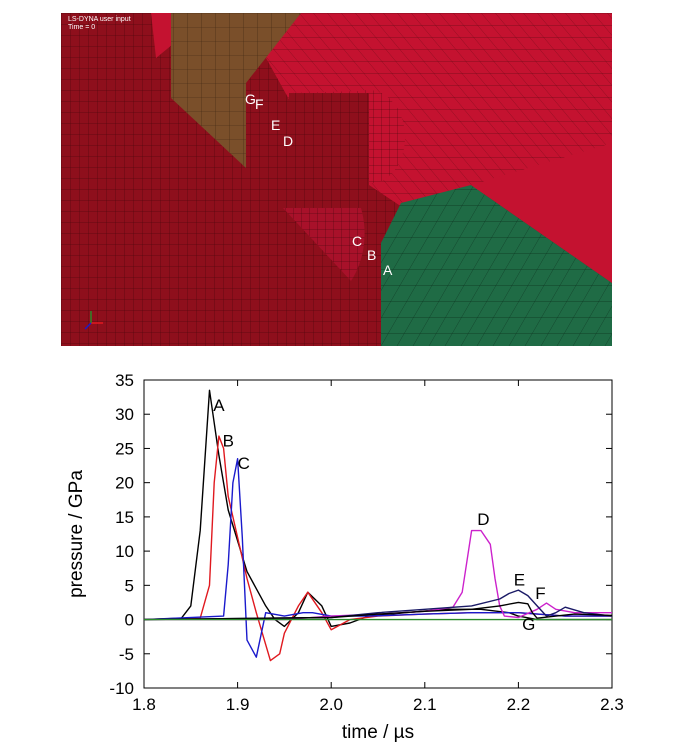  Describe the element at coordinates (329, 150) in the screenshot. I see `hole-wall-mesh` at that location.